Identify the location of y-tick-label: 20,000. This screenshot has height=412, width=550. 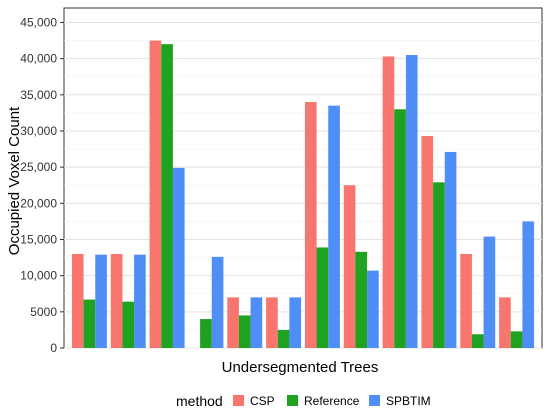
(38, 203).